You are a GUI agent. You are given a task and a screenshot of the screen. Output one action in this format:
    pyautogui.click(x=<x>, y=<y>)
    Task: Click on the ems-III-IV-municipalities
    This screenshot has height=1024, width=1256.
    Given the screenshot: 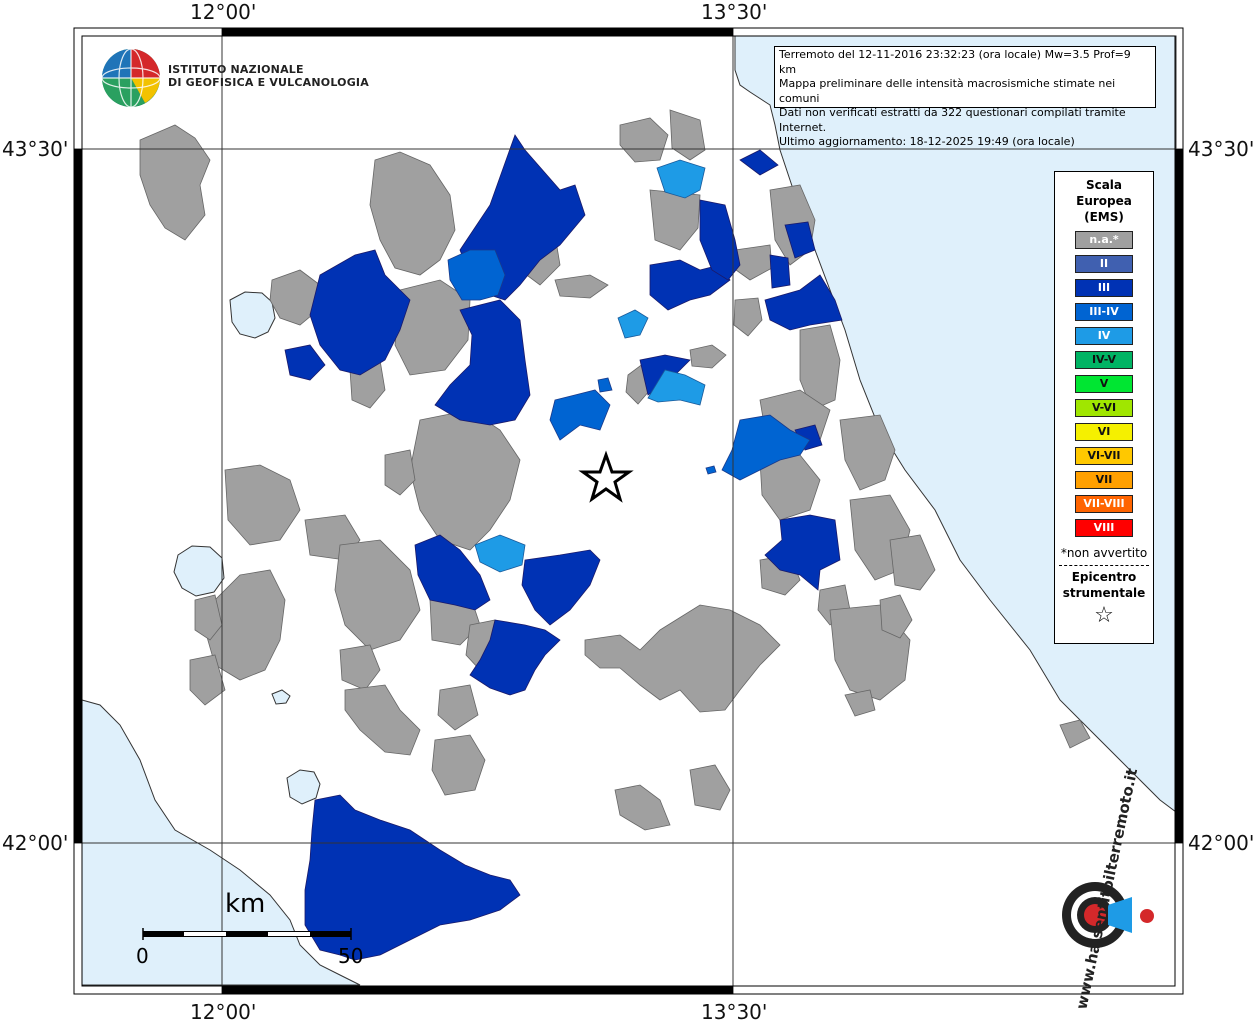 What is the action you would take?
    pyautogui.click(x=629, y=365)
    